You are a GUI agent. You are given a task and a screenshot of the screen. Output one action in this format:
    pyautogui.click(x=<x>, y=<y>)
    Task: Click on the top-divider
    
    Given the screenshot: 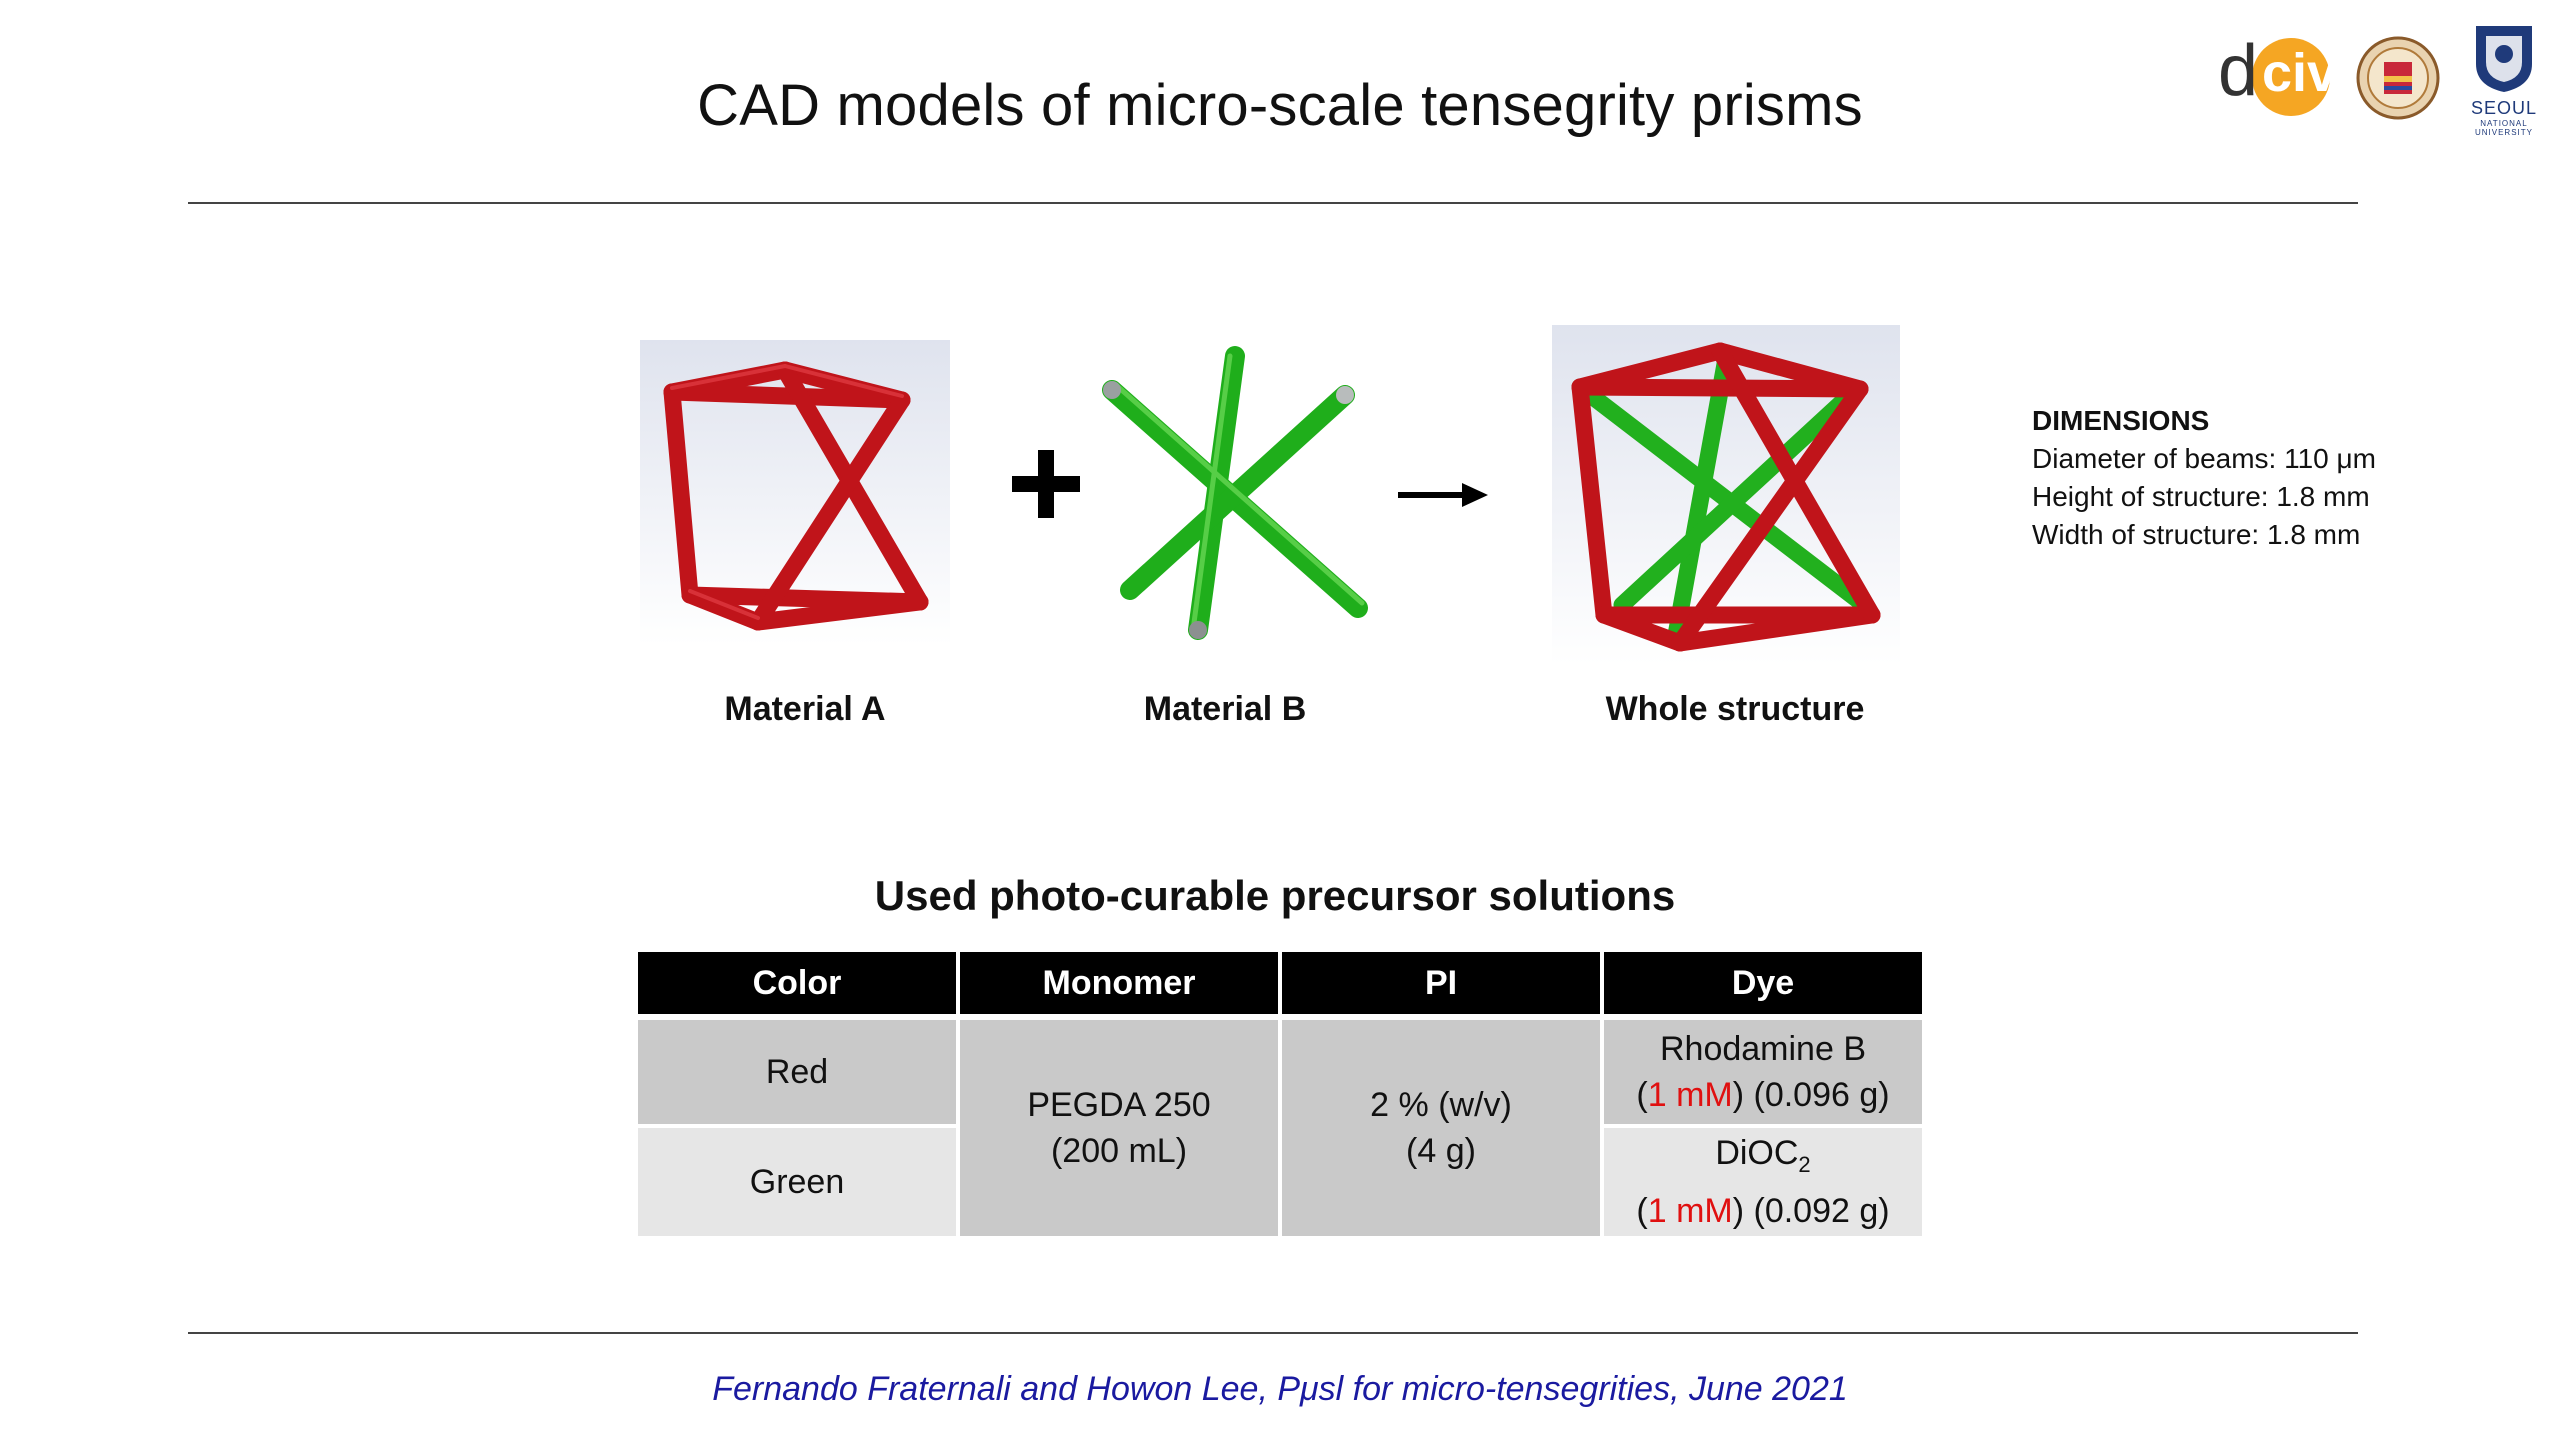 What is the action you would take?
    pyautogui.click(x=1273, y=203)
    